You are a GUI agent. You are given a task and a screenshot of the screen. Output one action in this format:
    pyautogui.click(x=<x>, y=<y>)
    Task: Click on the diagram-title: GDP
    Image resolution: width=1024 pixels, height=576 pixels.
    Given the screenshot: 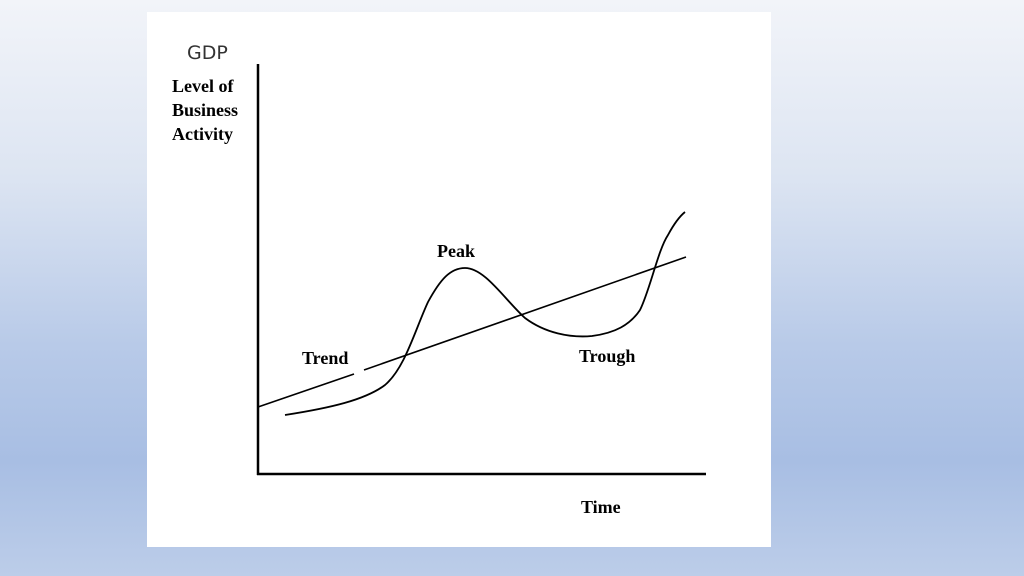 What is the action you would take?
    pyautogui.click(x=207, y=53)
    